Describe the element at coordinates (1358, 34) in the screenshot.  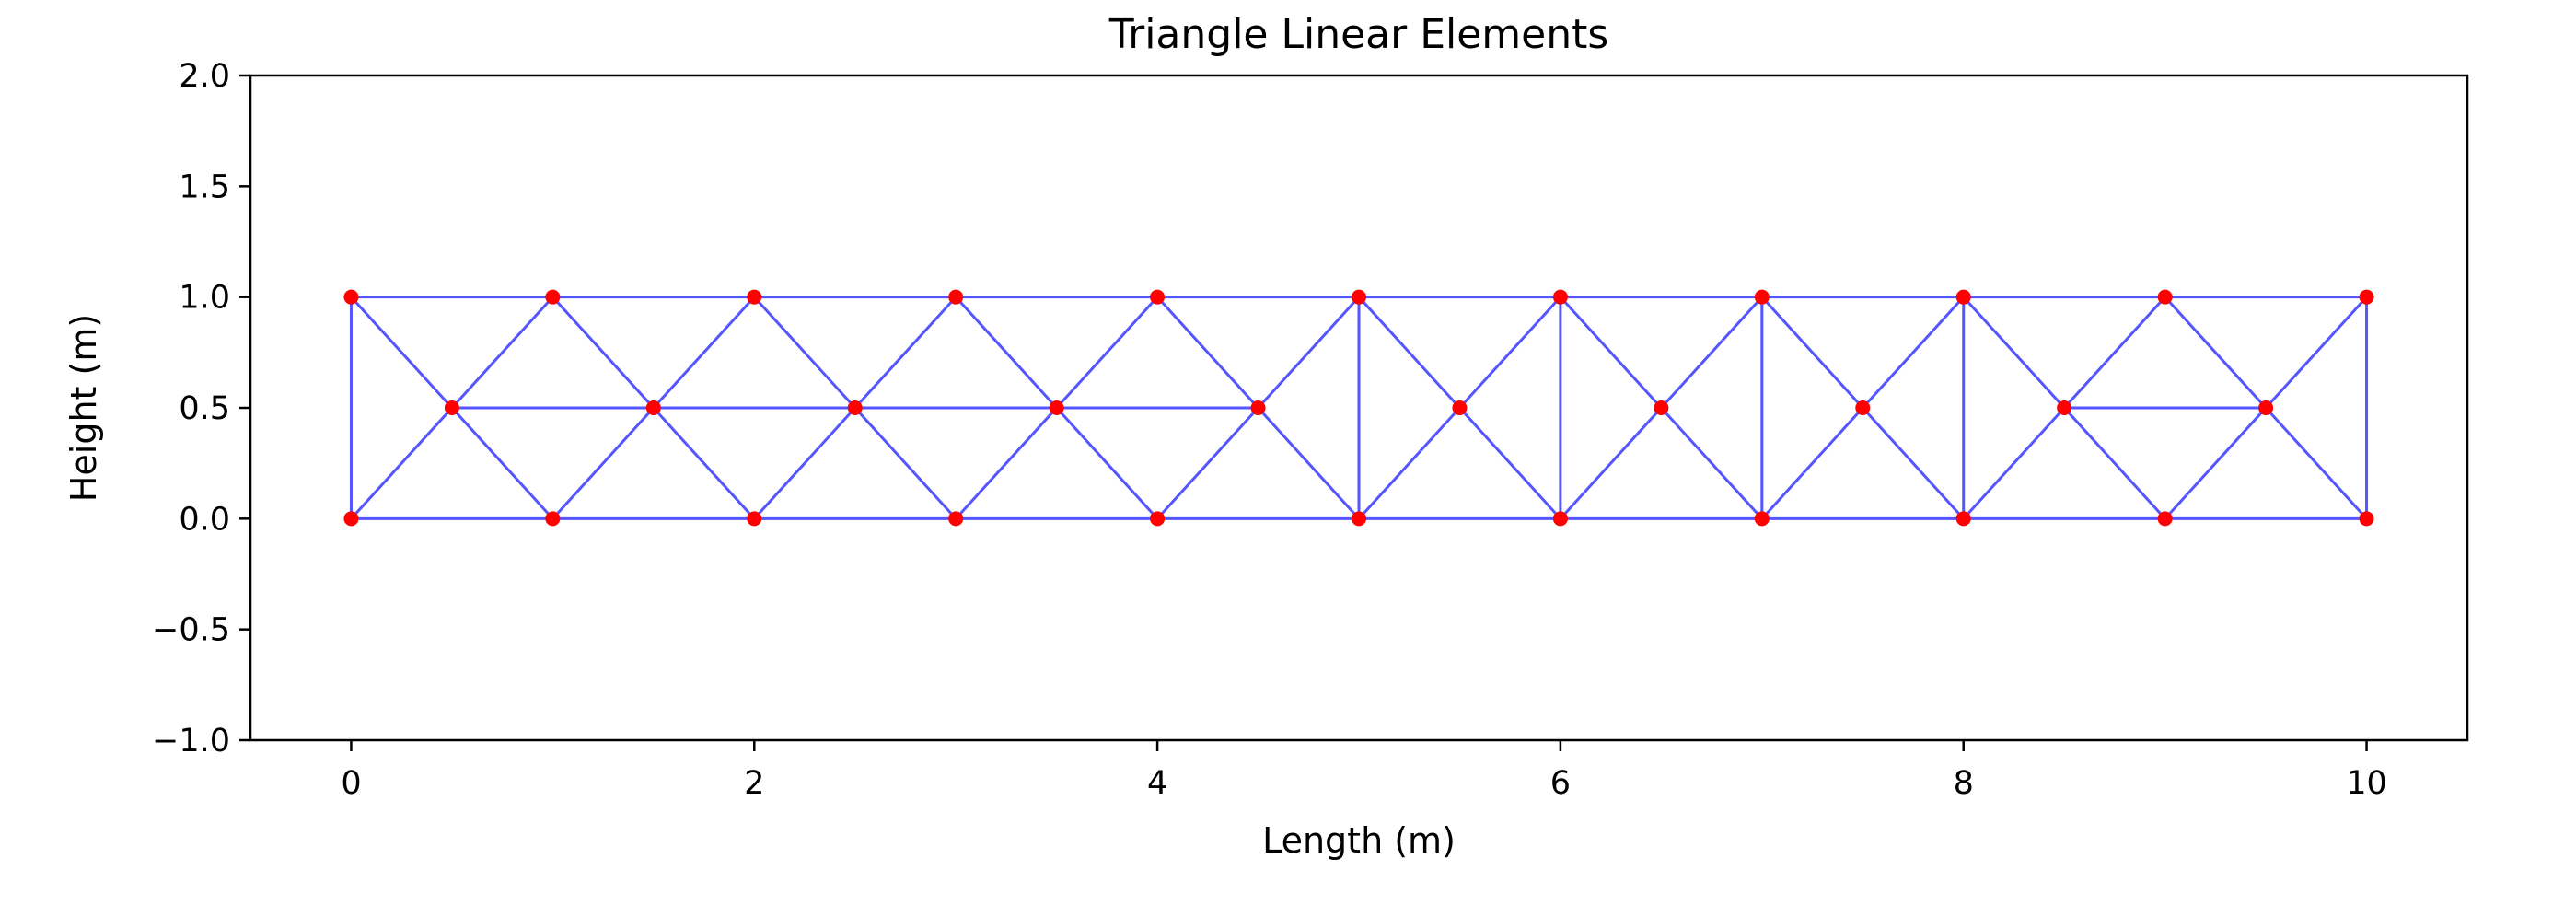
I see `chart-title: Triangle Linear Elements` at that location.